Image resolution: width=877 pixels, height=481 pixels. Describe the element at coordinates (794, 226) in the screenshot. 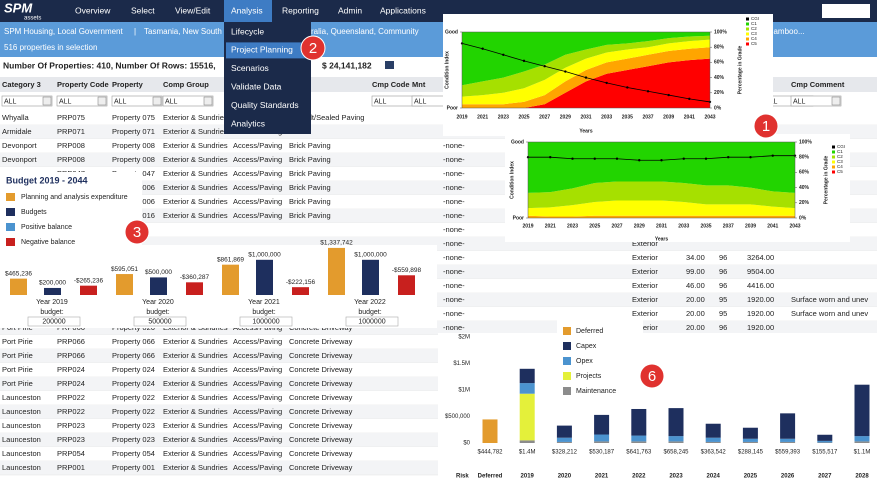

I see `x-tick-label: 2043` at that location.